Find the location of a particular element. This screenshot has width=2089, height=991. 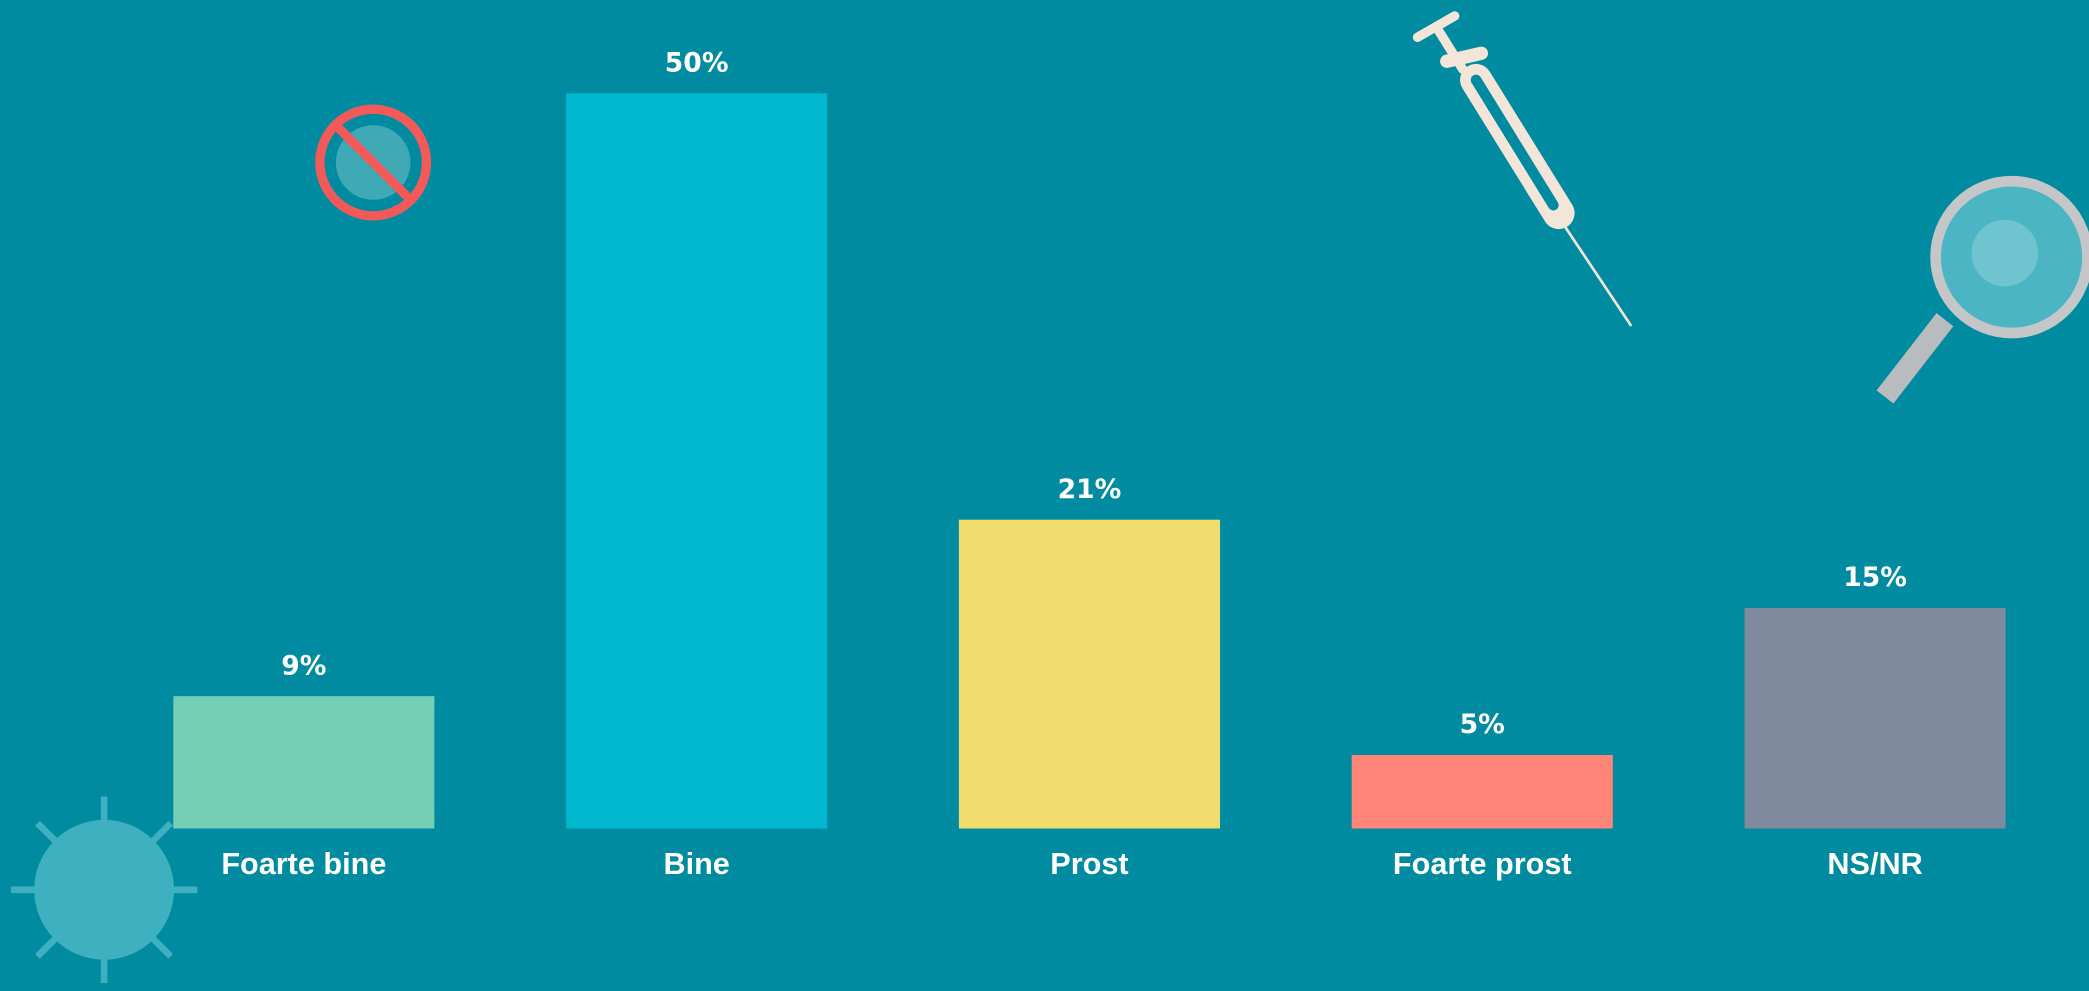

value-label: 15% is located at coordinates (1875, 577).